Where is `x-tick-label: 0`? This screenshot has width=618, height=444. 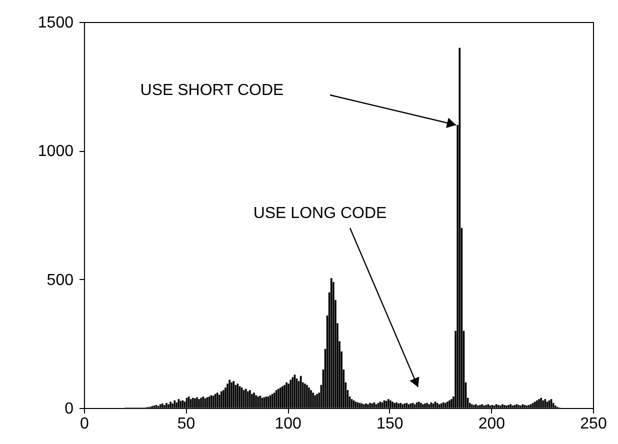 x-tick-label: 0 is located at coordinates (85, 424).